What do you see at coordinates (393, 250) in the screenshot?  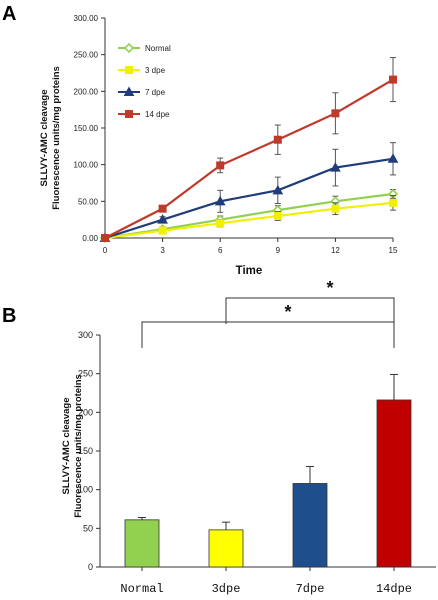 I see `panel-a-x-tick-label: 15` at bounding box center [393, 250].